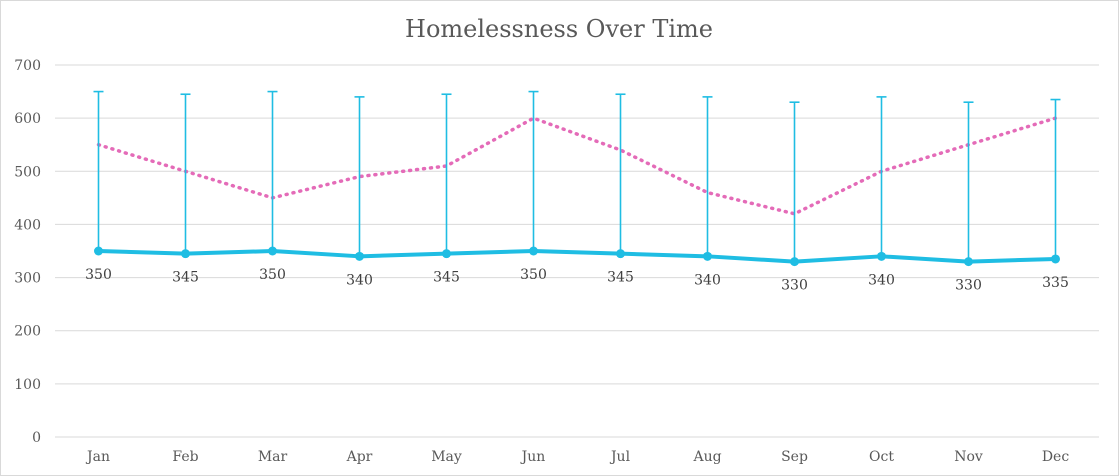 This screenshot has height=476, width=1119. What do you see at coordinates (446, 457) in the screenshot?
I see `x-tick-label: May` at bounding box center [446, 457].